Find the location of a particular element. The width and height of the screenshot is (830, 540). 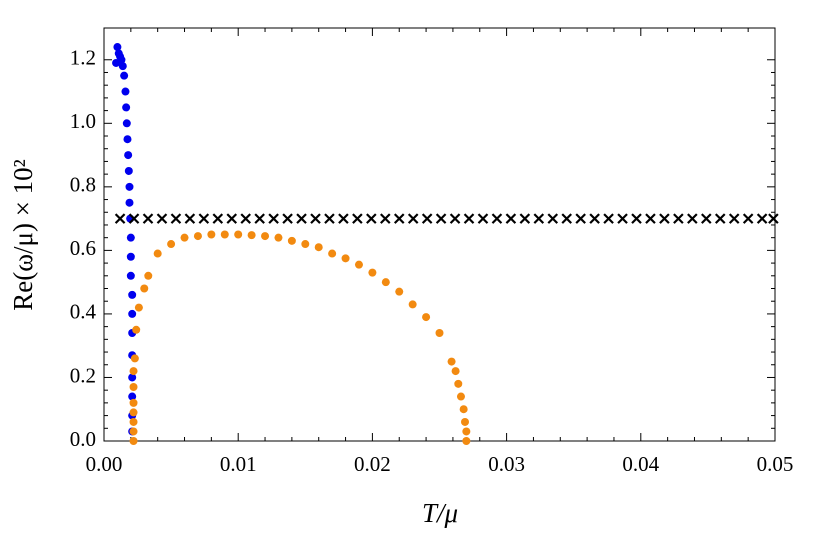

x-tick-label: 0.05 is located at coordinates (775, 464).